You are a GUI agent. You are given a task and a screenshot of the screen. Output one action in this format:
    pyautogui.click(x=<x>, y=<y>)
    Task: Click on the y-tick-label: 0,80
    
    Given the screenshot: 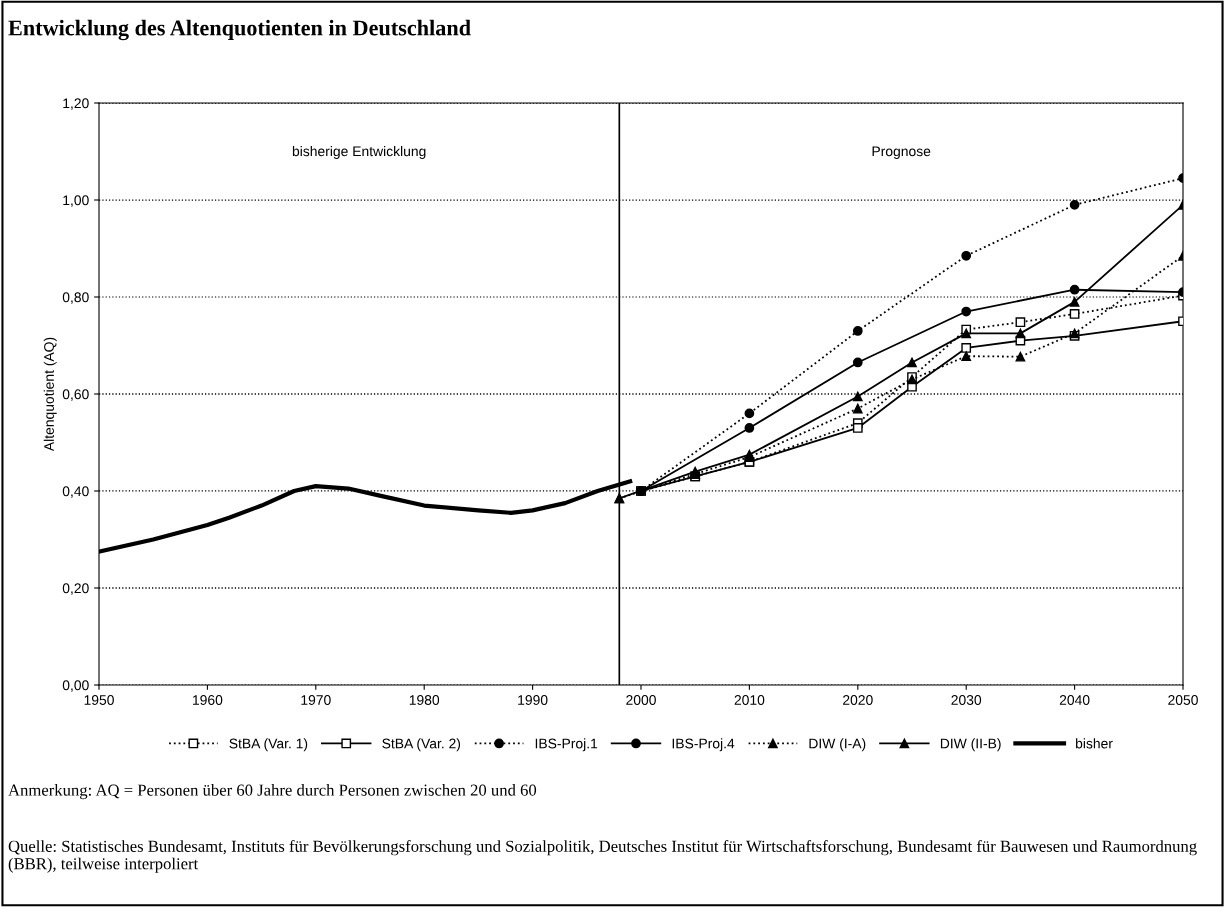 What is the action you would take?
    pyautogui.click(x=75, y=298)
    